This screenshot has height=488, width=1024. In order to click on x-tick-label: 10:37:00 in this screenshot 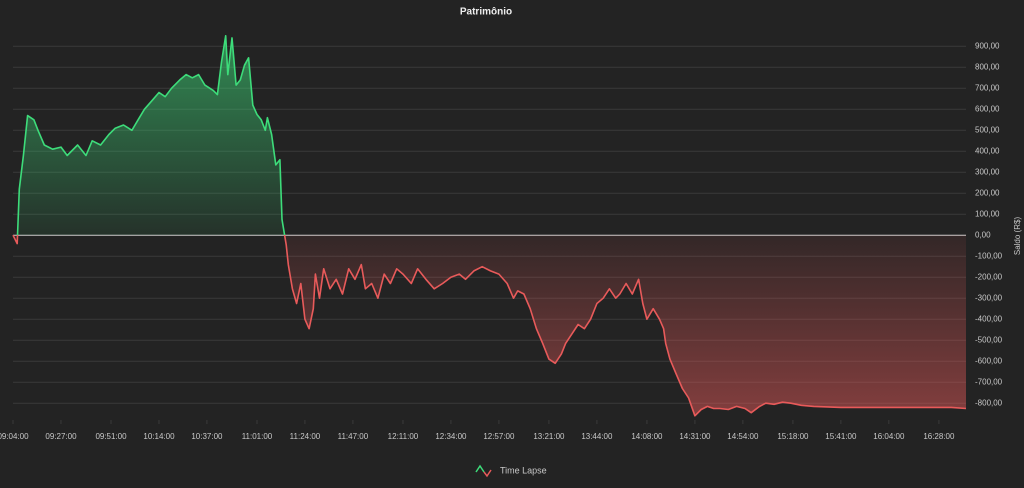, I will do `click(207, 436)`.